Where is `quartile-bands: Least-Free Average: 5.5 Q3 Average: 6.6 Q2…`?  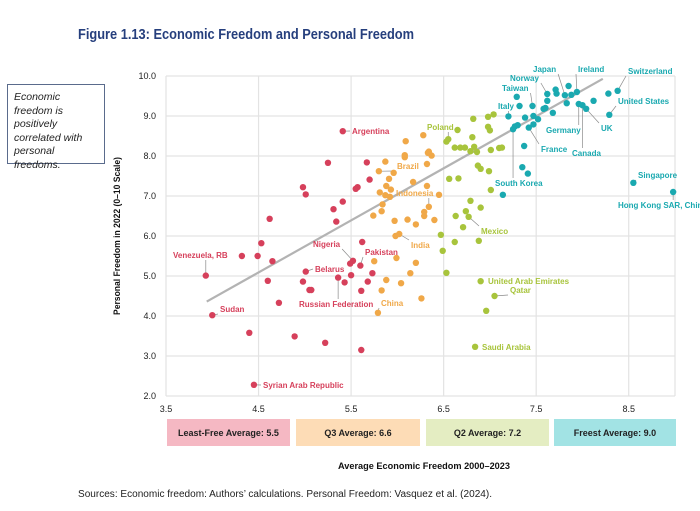
quartile-bands: Least-Free Average: 5.5 Q3 Average: 6.6 Q2… is located at coordinates (421, 432).